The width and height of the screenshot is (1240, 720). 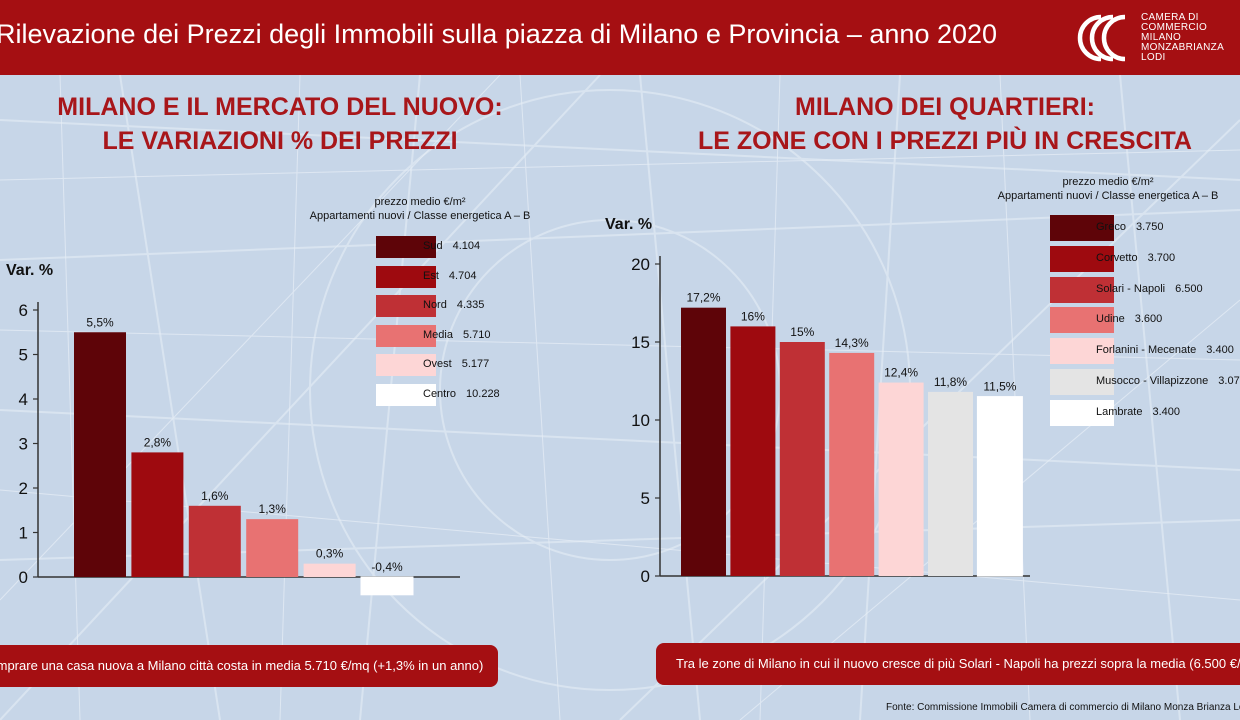 I want to click on left-legend-name: Sud, so click(x=433, y=246).